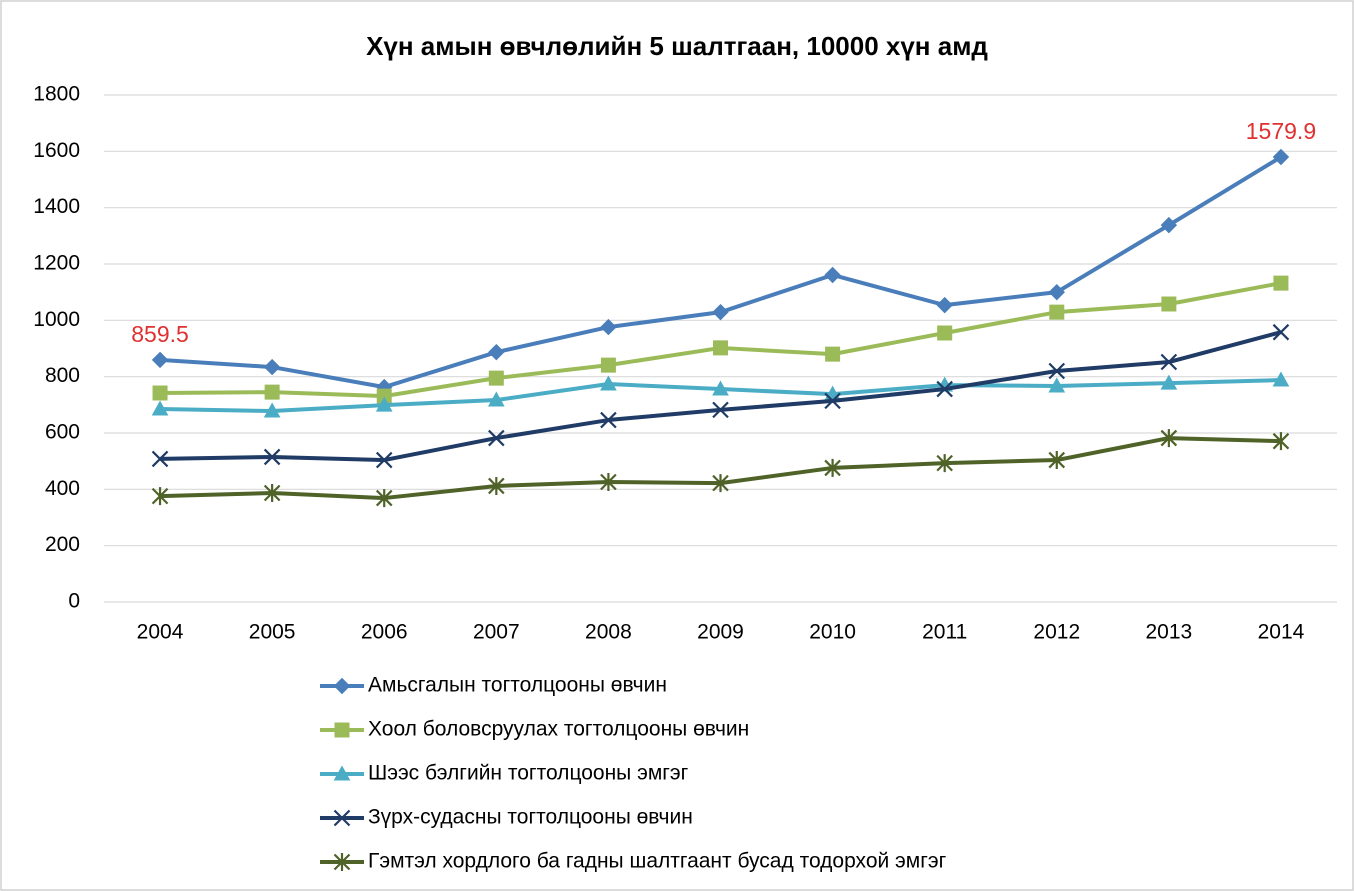 This screenshot has width=1354, height=891. I want to click on y-tick-label: 1200, so click(56, 263).